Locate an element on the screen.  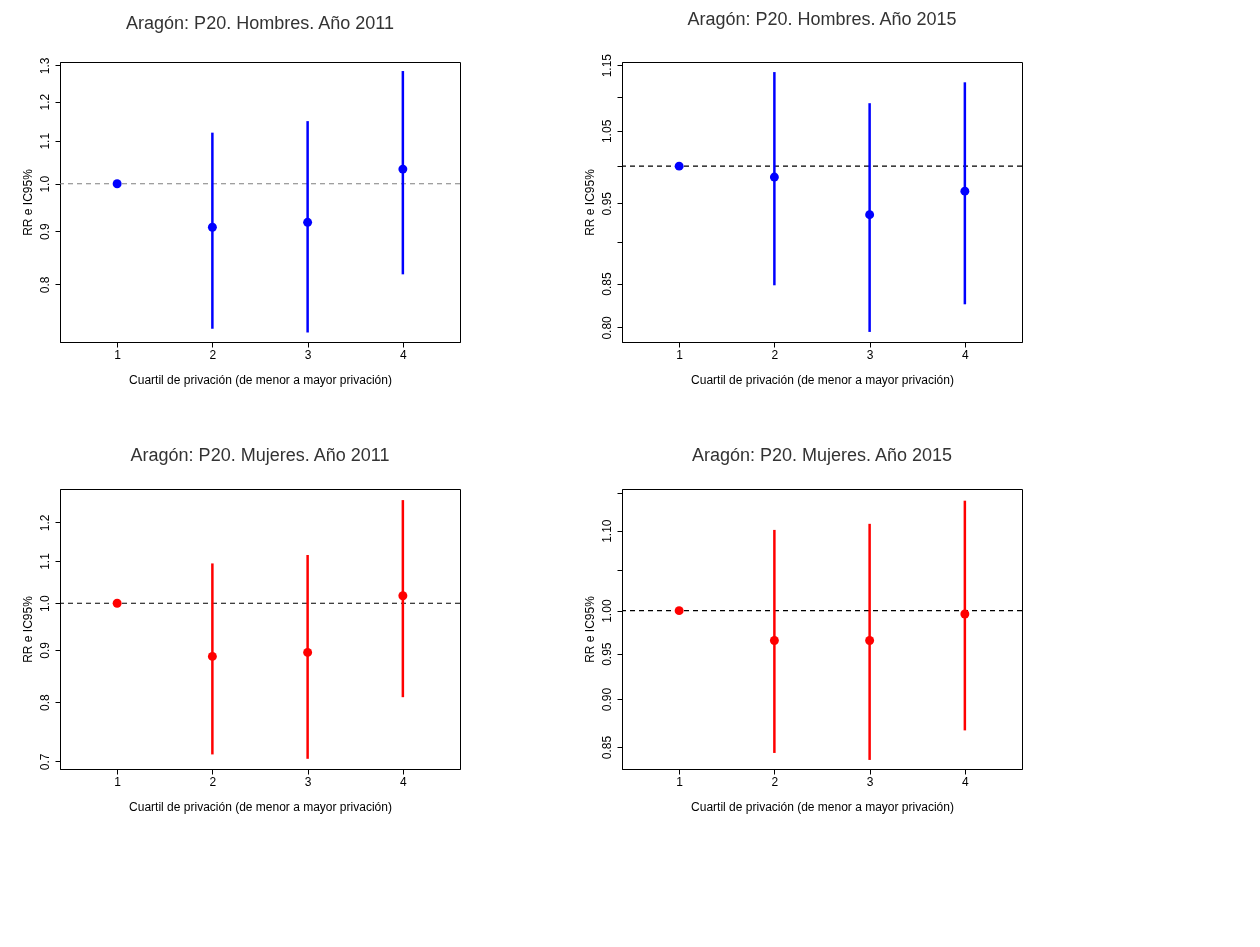
y-tick-label: 0.7 is located at coordinates (44, 762).